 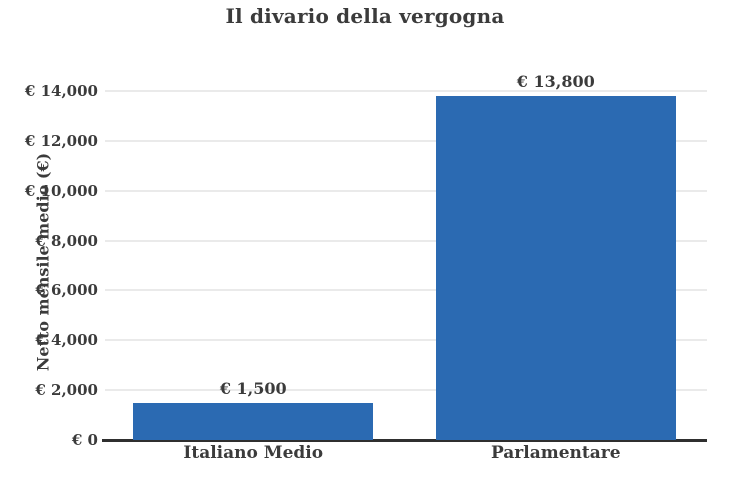 I want to click on y-tick-label-4000: € 4,000, so click(x=66, y=340).